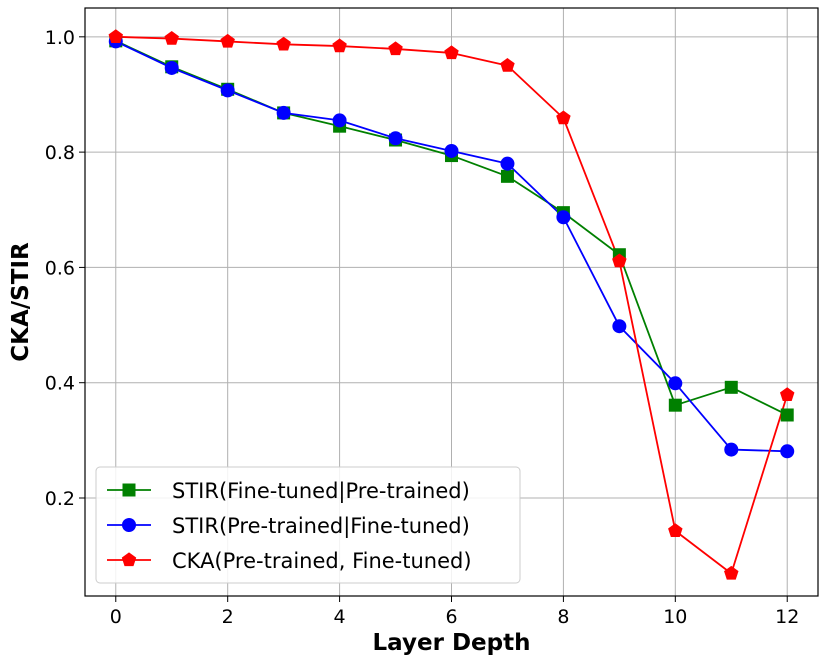 The image size is (830, 665). Describe the element at coordinates (60, 153) in the screenshot. I see `y-tick-label: 0.8` at that location.